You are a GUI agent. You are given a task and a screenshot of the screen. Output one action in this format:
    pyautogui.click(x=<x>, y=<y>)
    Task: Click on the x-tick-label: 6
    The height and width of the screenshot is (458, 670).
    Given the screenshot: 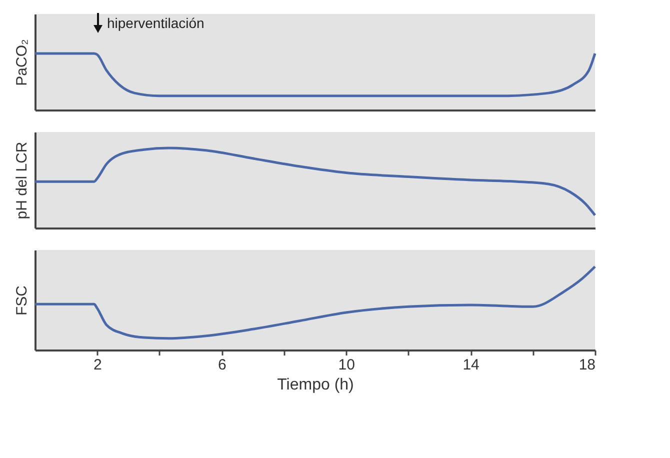 What is the action you would take?
    pyautogui.click(x=222, y=365)
    